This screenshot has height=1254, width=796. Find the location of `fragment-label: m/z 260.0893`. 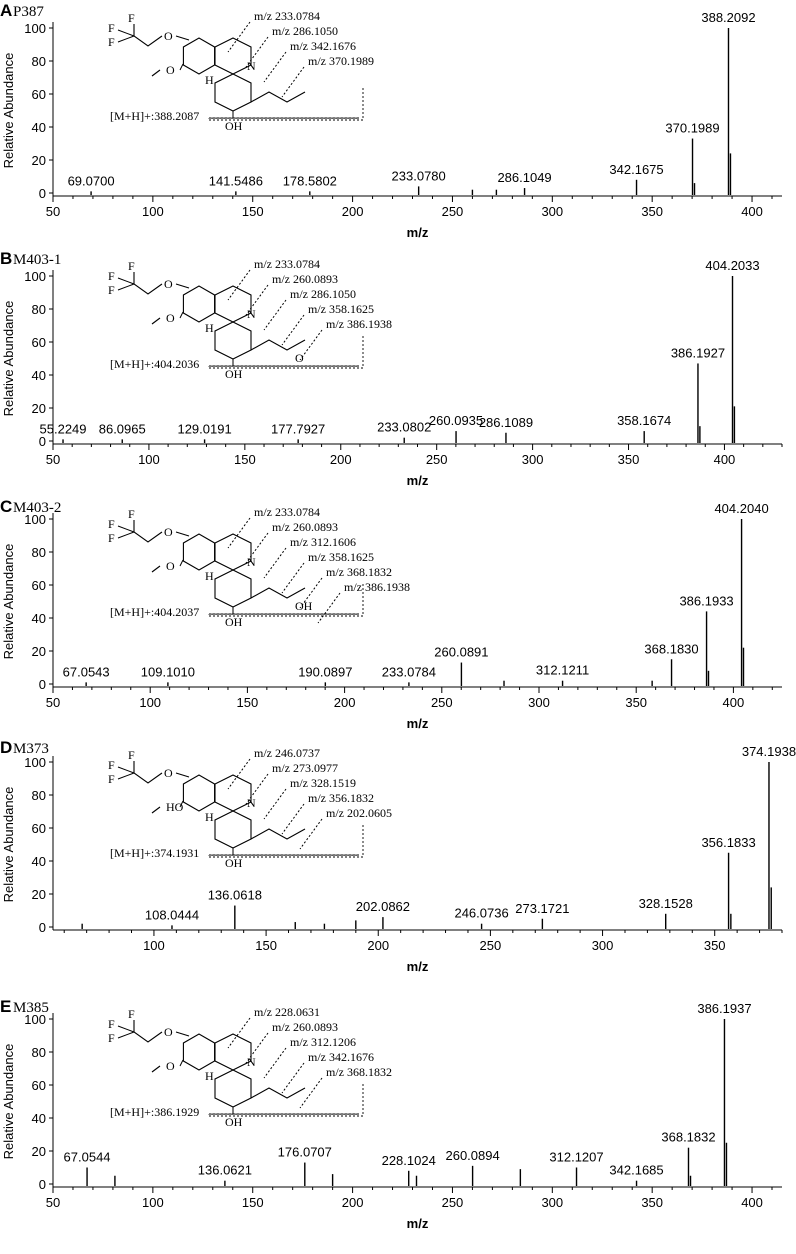

fragment-label: m/z 260.0893 is located at coordinates (305, 279).